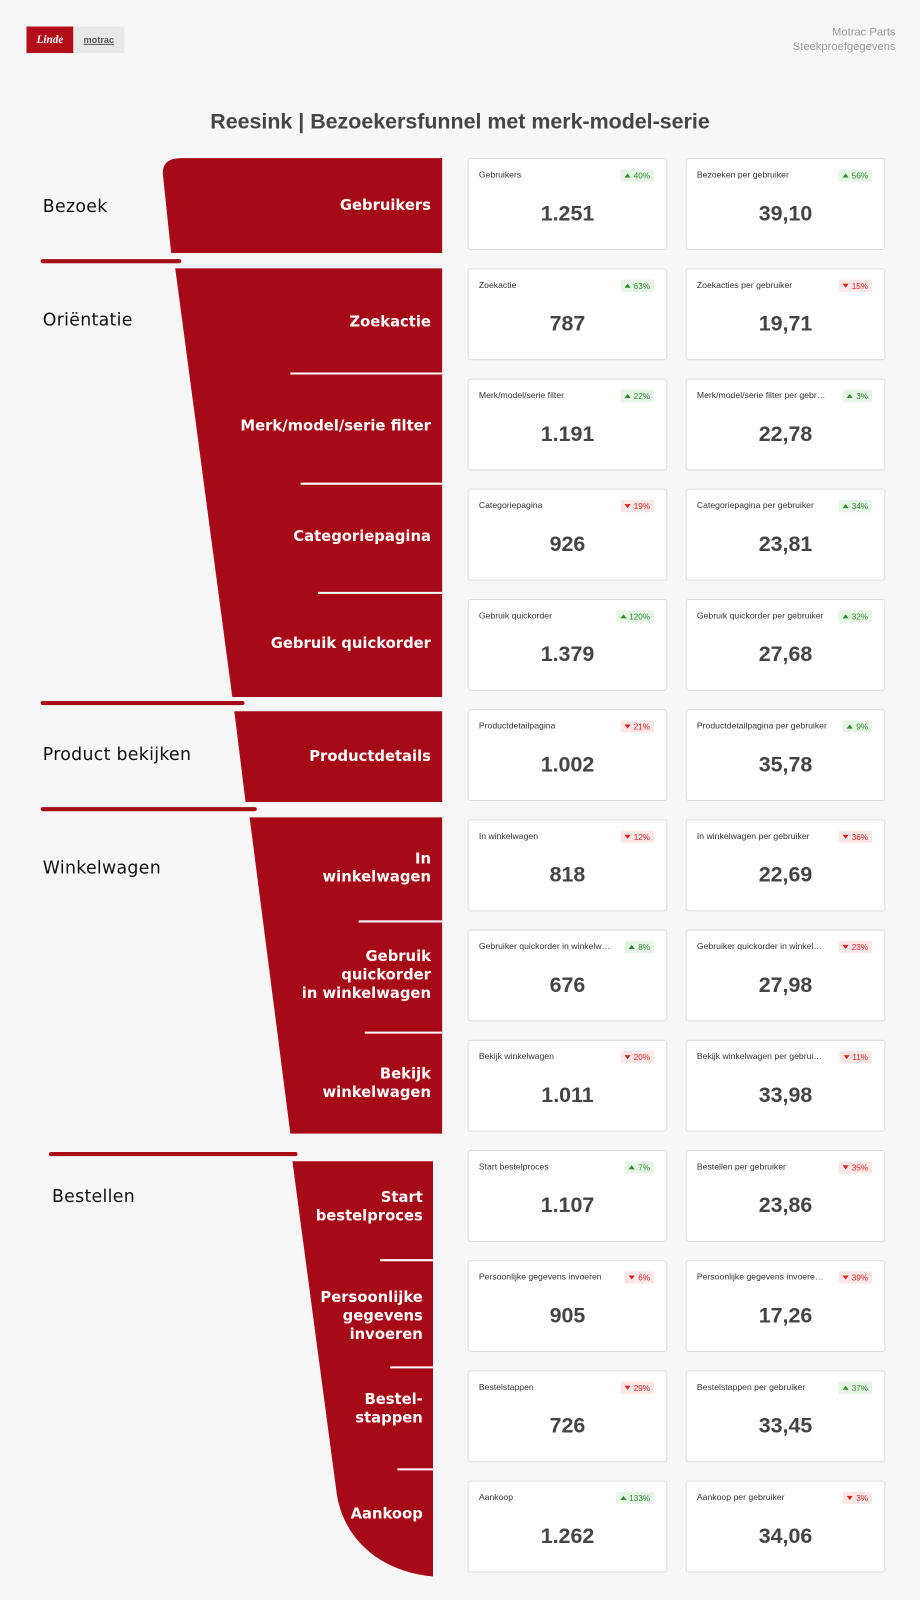 The height and width of the screenshot is (1600, 920). I want to click on change-badge: 7%, so click(639, 1167).